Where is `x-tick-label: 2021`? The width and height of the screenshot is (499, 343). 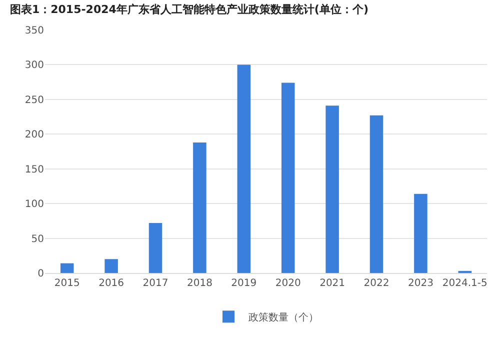
x-tick-label: 2021 is located at coordinates (333, 283).